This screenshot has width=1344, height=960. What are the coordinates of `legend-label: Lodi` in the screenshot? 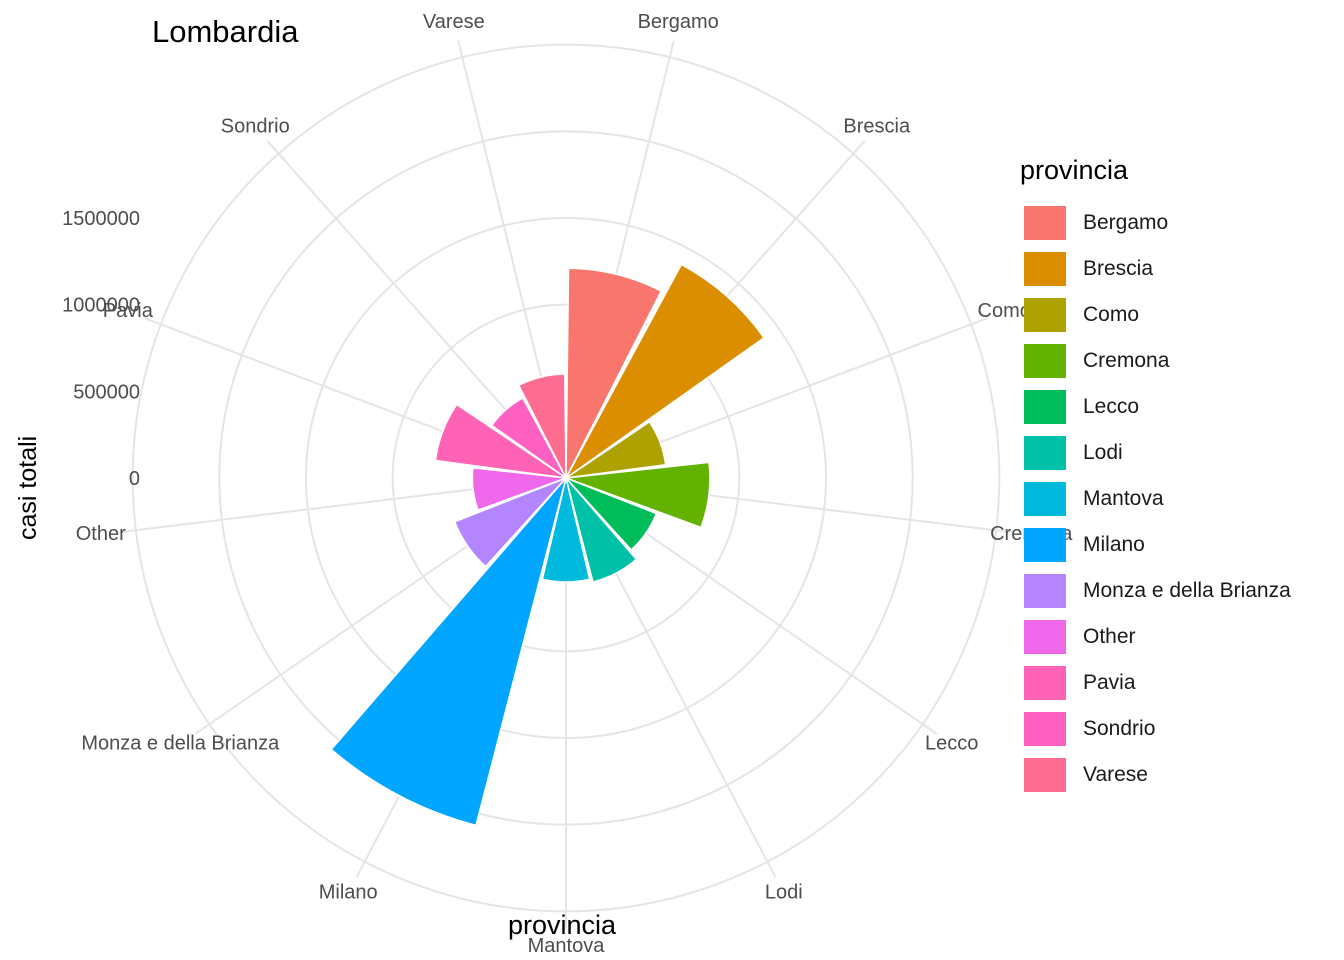 It's located at (1103, 452).